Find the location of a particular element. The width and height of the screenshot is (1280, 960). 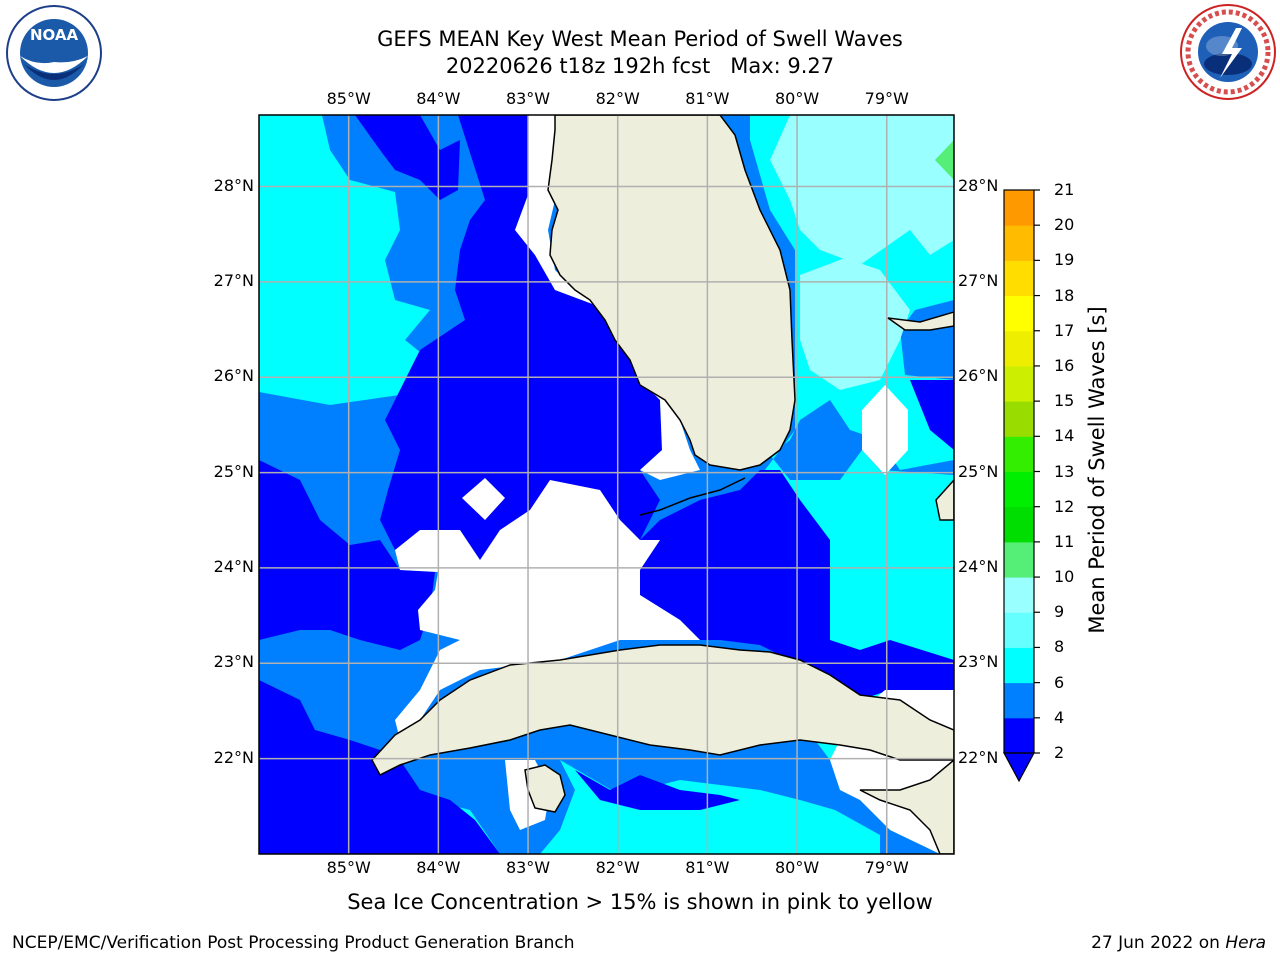

lon-label-bottom: 84°W is located at coordinates (438, 867).